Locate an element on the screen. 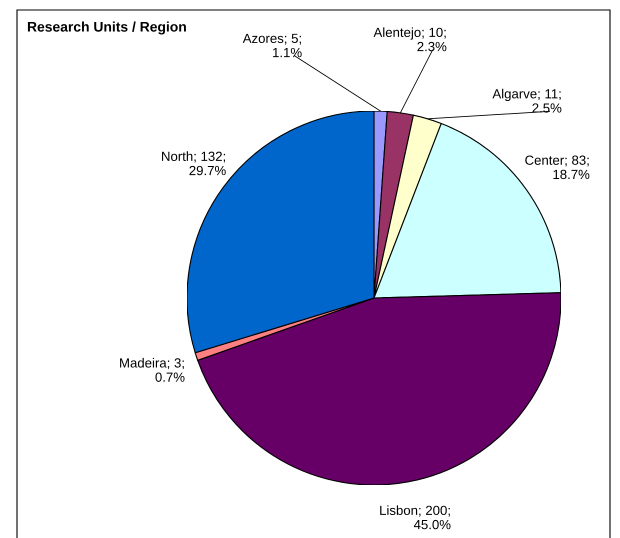 This screenshot has height=538, width=620. slice-label: Madeira; 3; 0.7% is located at coordinates (152, 370).